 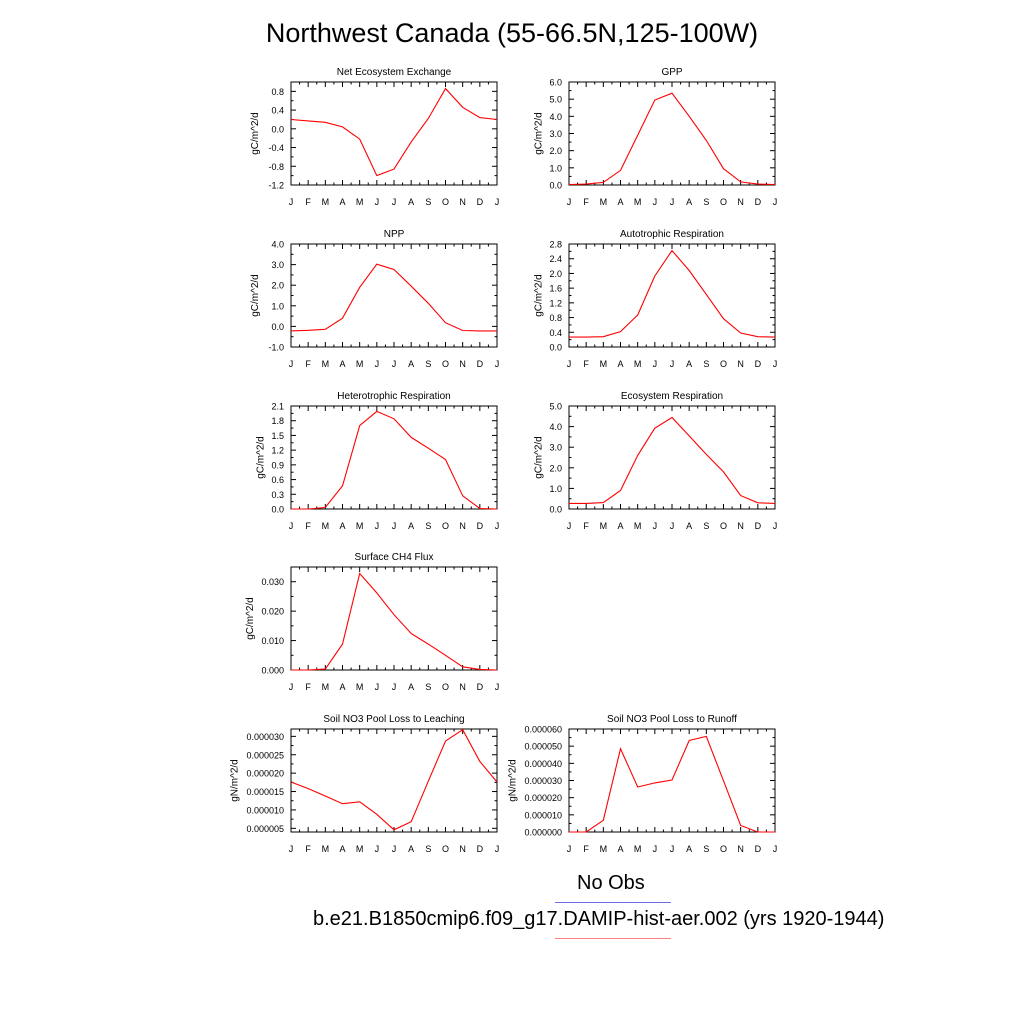 I want to click on y-tick-label: 0.6, so click(x=277, y=480).